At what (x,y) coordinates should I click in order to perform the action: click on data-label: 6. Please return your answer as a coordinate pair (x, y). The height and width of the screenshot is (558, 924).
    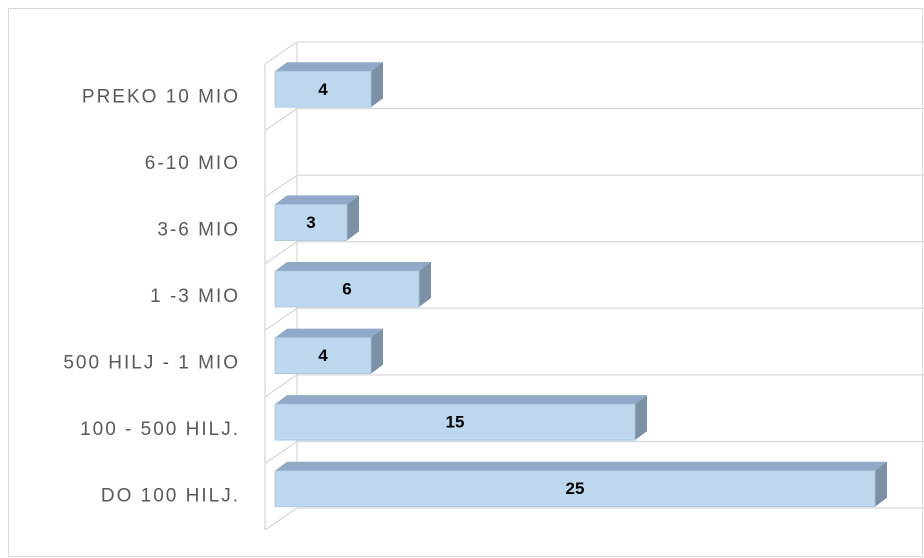
    Looking at the image, I should click on (346, 288).